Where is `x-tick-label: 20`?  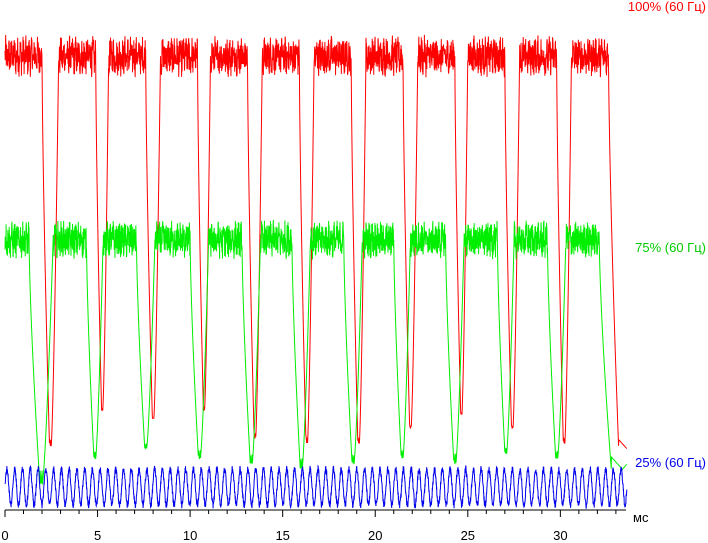 x-tick-label: 20 is located at coordinates (375, 535).